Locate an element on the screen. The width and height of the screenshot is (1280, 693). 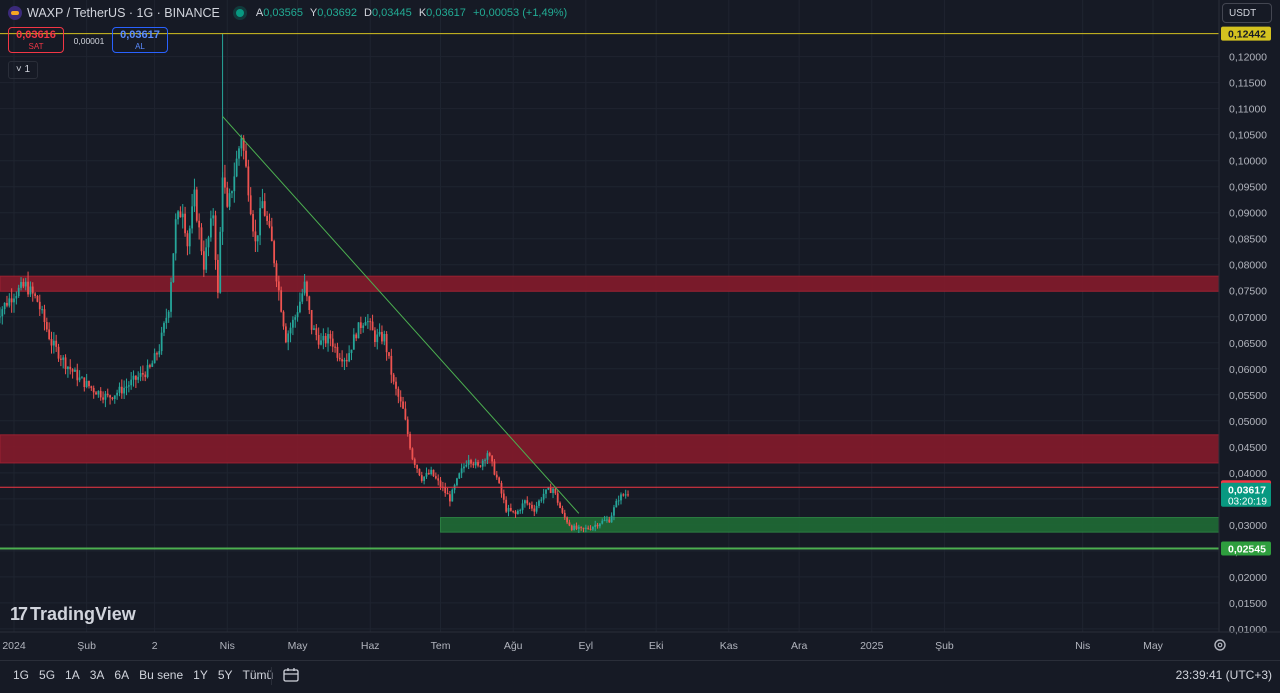
sell-label: SAT is located at coordinates (36, 46).